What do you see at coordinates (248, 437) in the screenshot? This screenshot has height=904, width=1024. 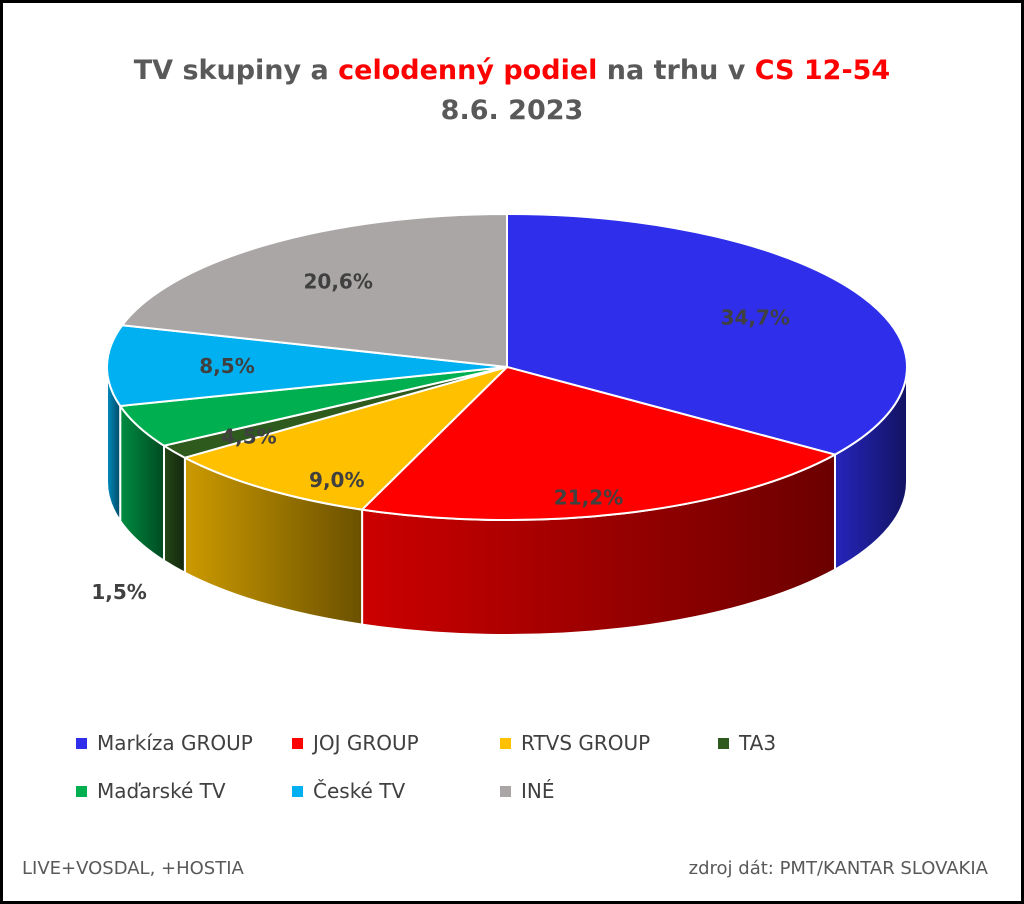 I see `data-label-madarske-tv: 4,5%` at bounding box center [248, 437].